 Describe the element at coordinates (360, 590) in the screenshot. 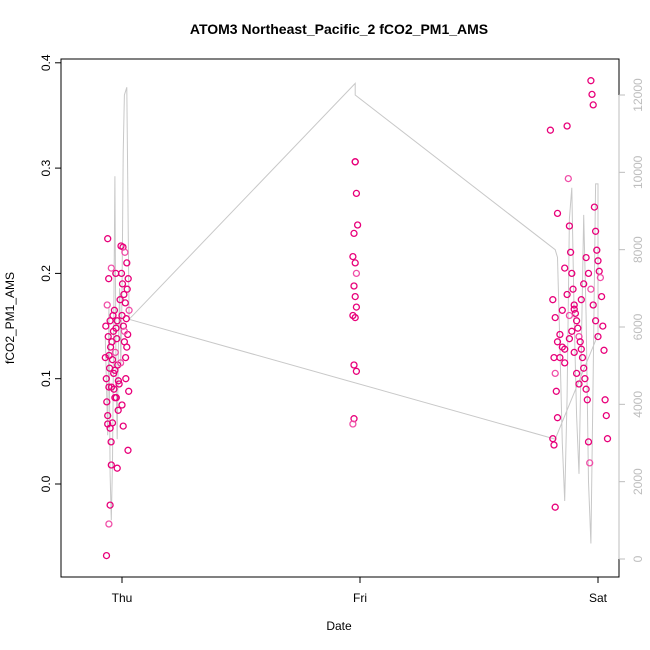

I see `x-axis: Thu Fri Sat` at that location.